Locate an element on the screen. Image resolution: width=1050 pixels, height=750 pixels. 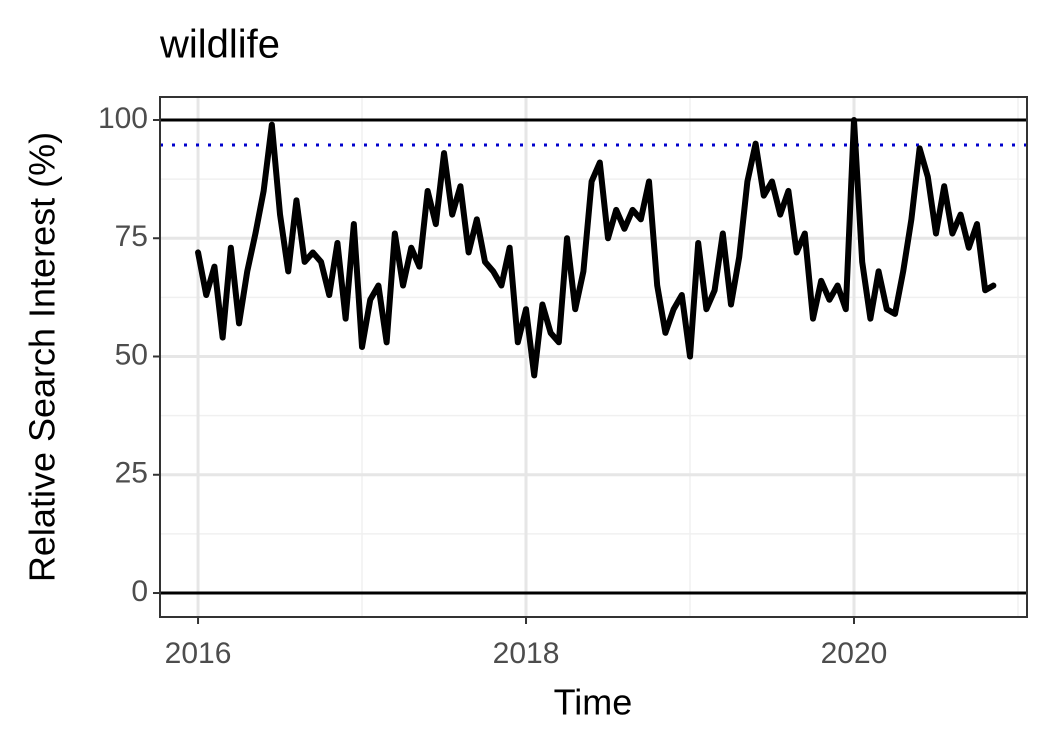
y-axis-label: Relative Search Interest (%) is located at coordinates (42, 357).